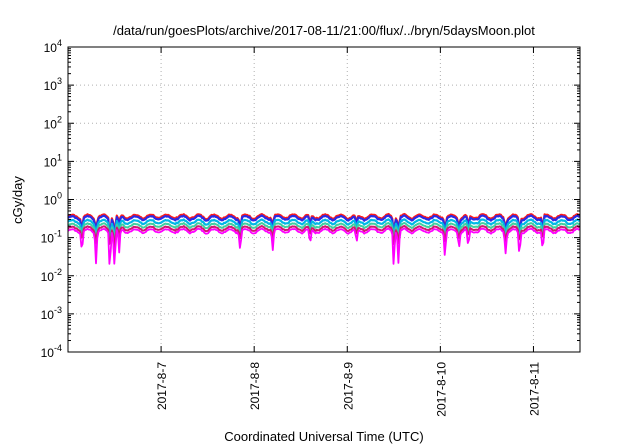  I want to click on y-axis-label: cGy/day, so click(17, 200).